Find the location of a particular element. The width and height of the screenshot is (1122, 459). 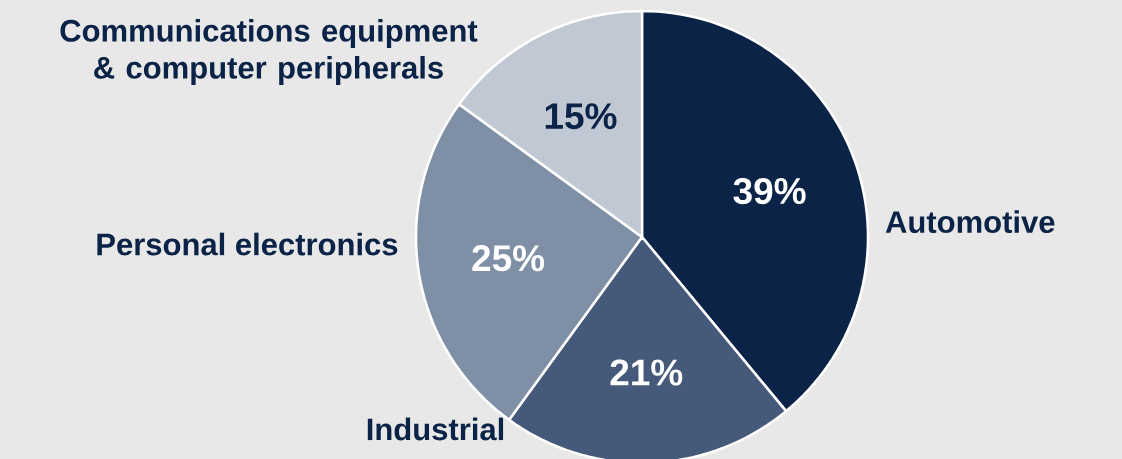

data-label: 15% is located at coordinates (581, 116).